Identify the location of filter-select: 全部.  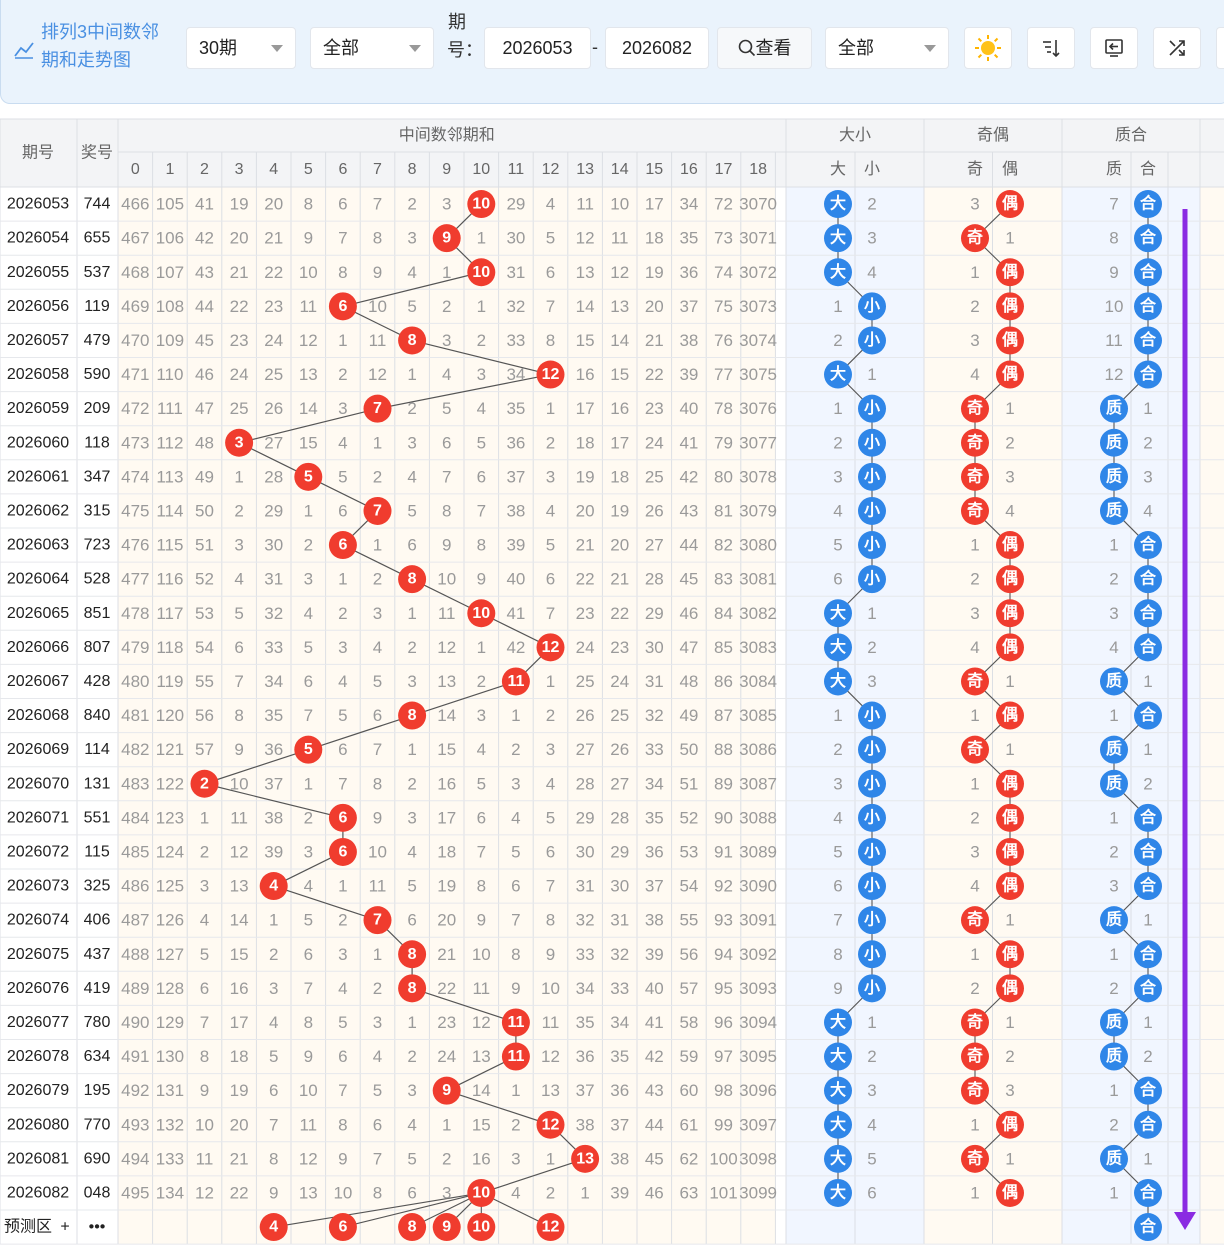
(372, 48).